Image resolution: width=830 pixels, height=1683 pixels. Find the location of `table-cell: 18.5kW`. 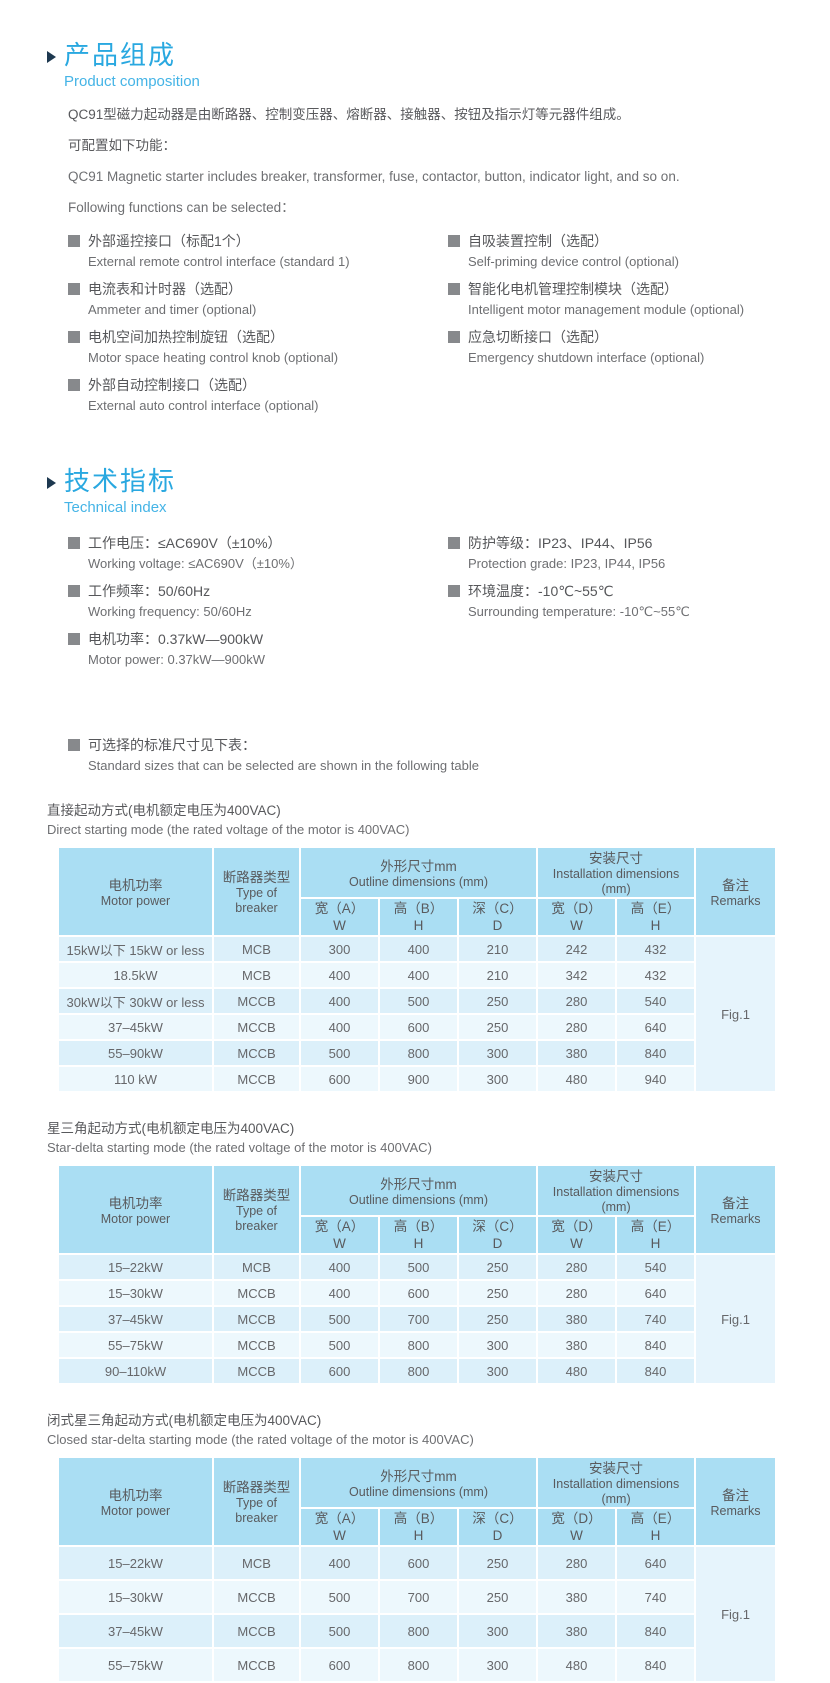

table-cell: 18.5kW is located at coordinates (135, 975).